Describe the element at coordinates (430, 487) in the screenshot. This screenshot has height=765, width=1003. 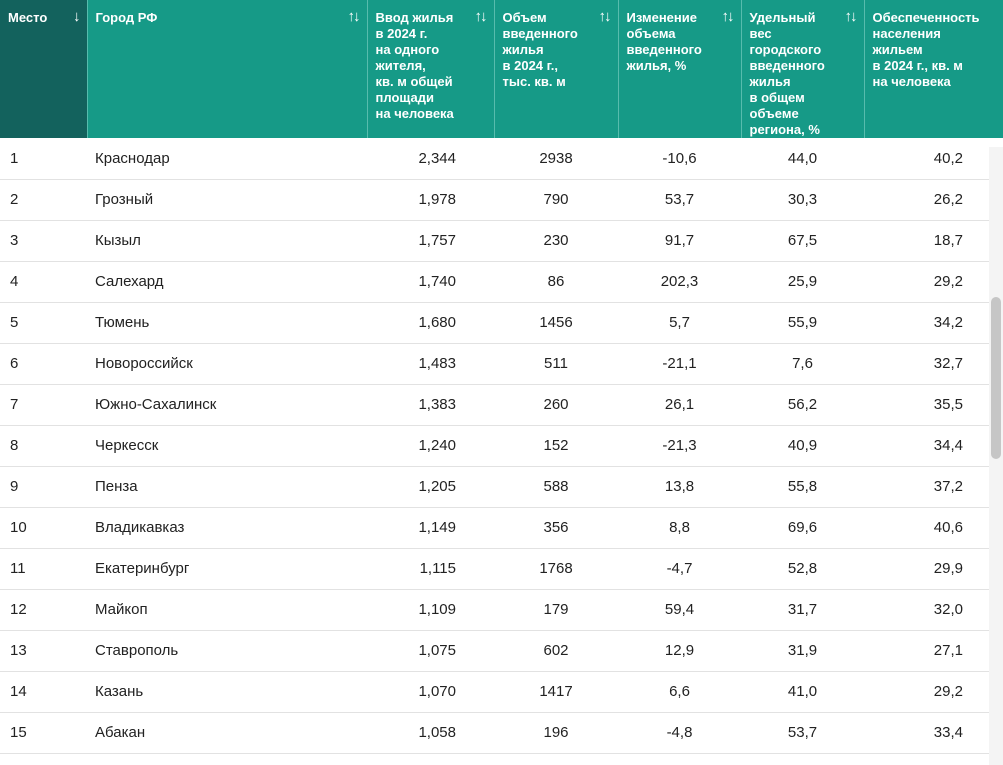
I see `cell-housing-per-capita: 1,205` at that location.